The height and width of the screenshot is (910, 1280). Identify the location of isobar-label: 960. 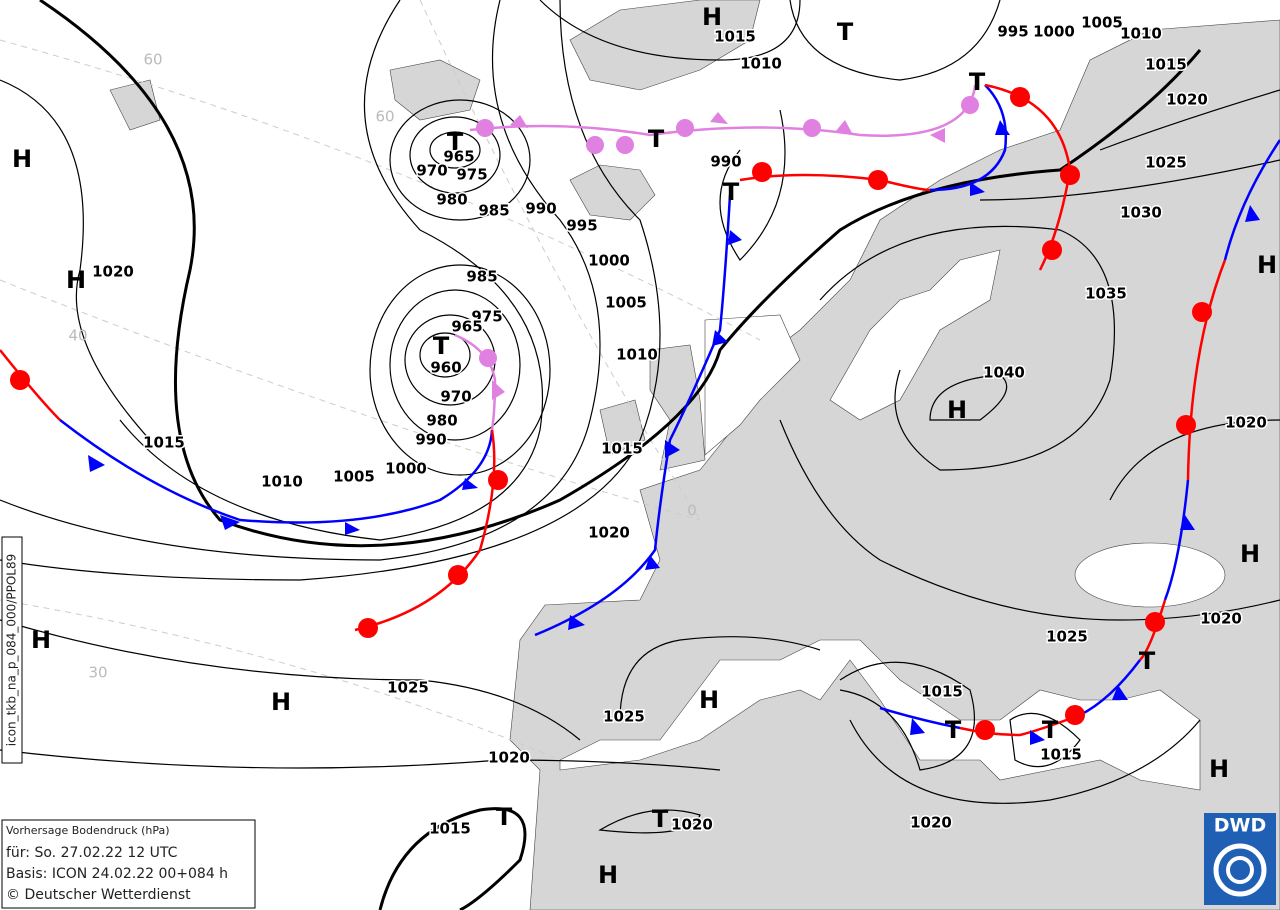
(445, 368).